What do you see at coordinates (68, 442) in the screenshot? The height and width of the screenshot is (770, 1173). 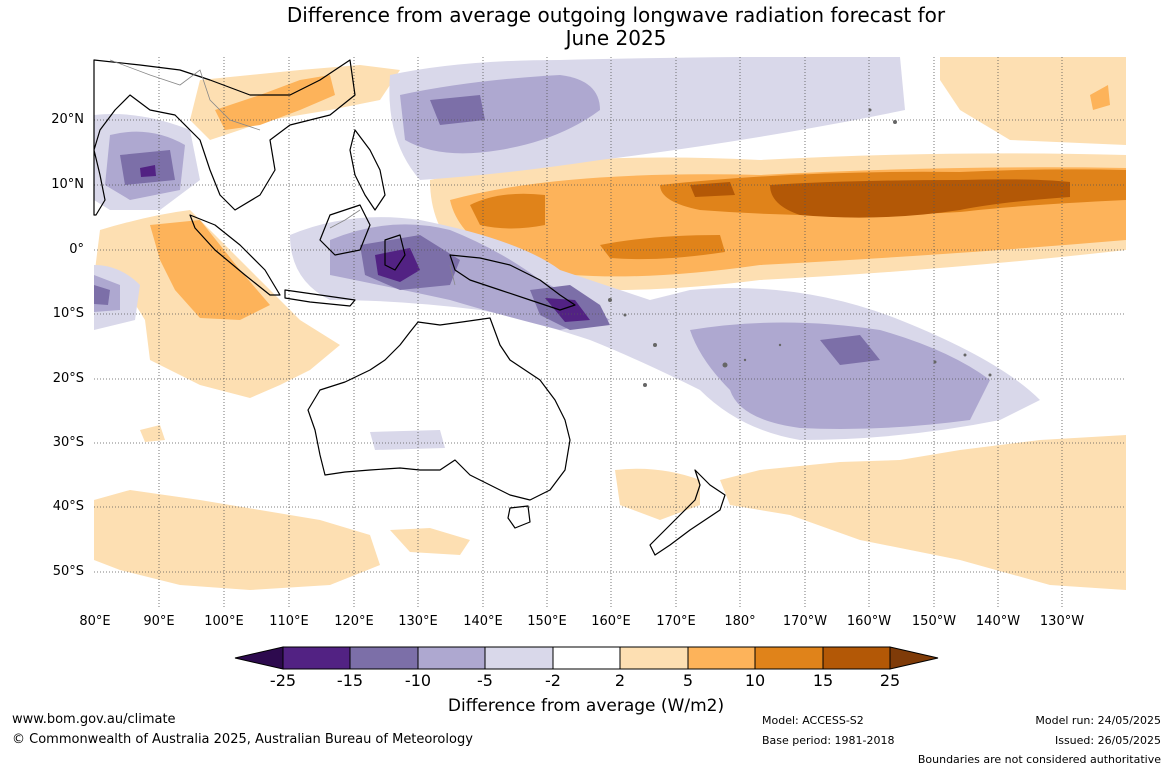 I see `lat-label: 30°S` at bounding box center [68, 442].